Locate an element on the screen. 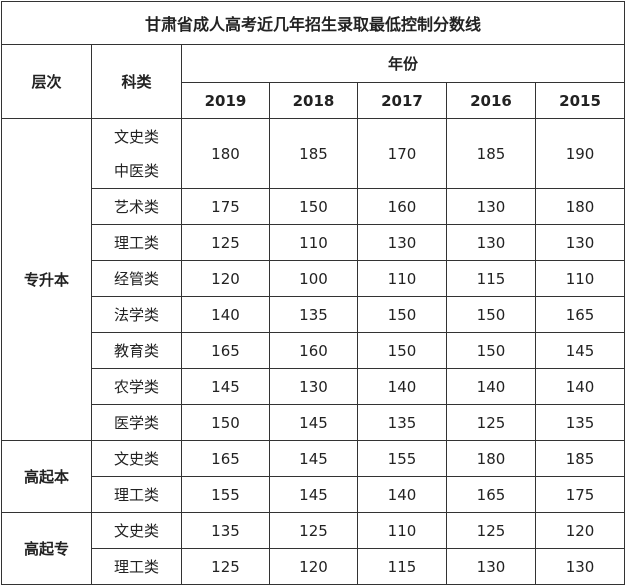 The height and width of the screenshot is (585, 627). table-row: 农学类 145 130 140 140 140 is located at coordinates (314, 386).